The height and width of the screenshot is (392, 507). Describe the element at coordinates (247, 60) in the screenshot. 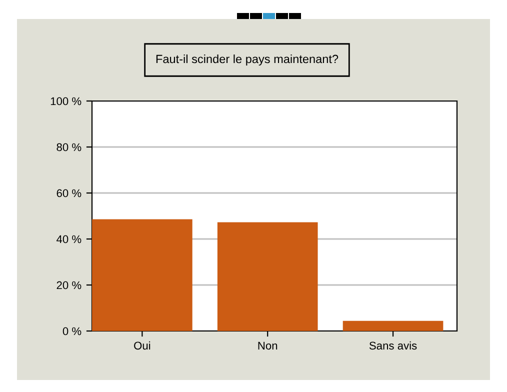

I see `chart-title: Faut-il scinder le pays maintenant?` at that location.